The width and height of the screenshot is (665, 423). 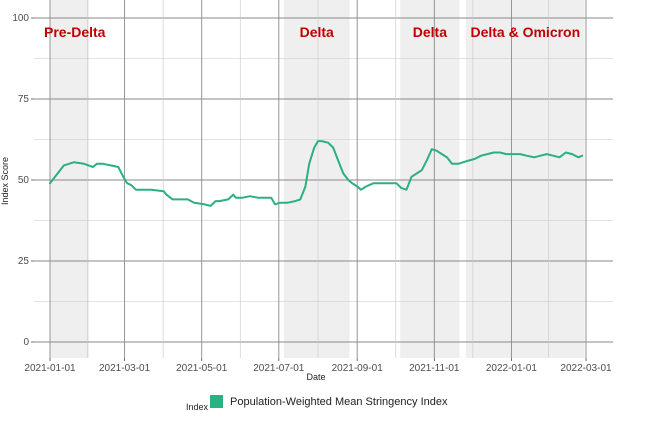 What do you see at coordinates (125, 368) in the screenshot?
I see `x-tick-label-1: 2021-03-01` at bounding box center [125, 368].